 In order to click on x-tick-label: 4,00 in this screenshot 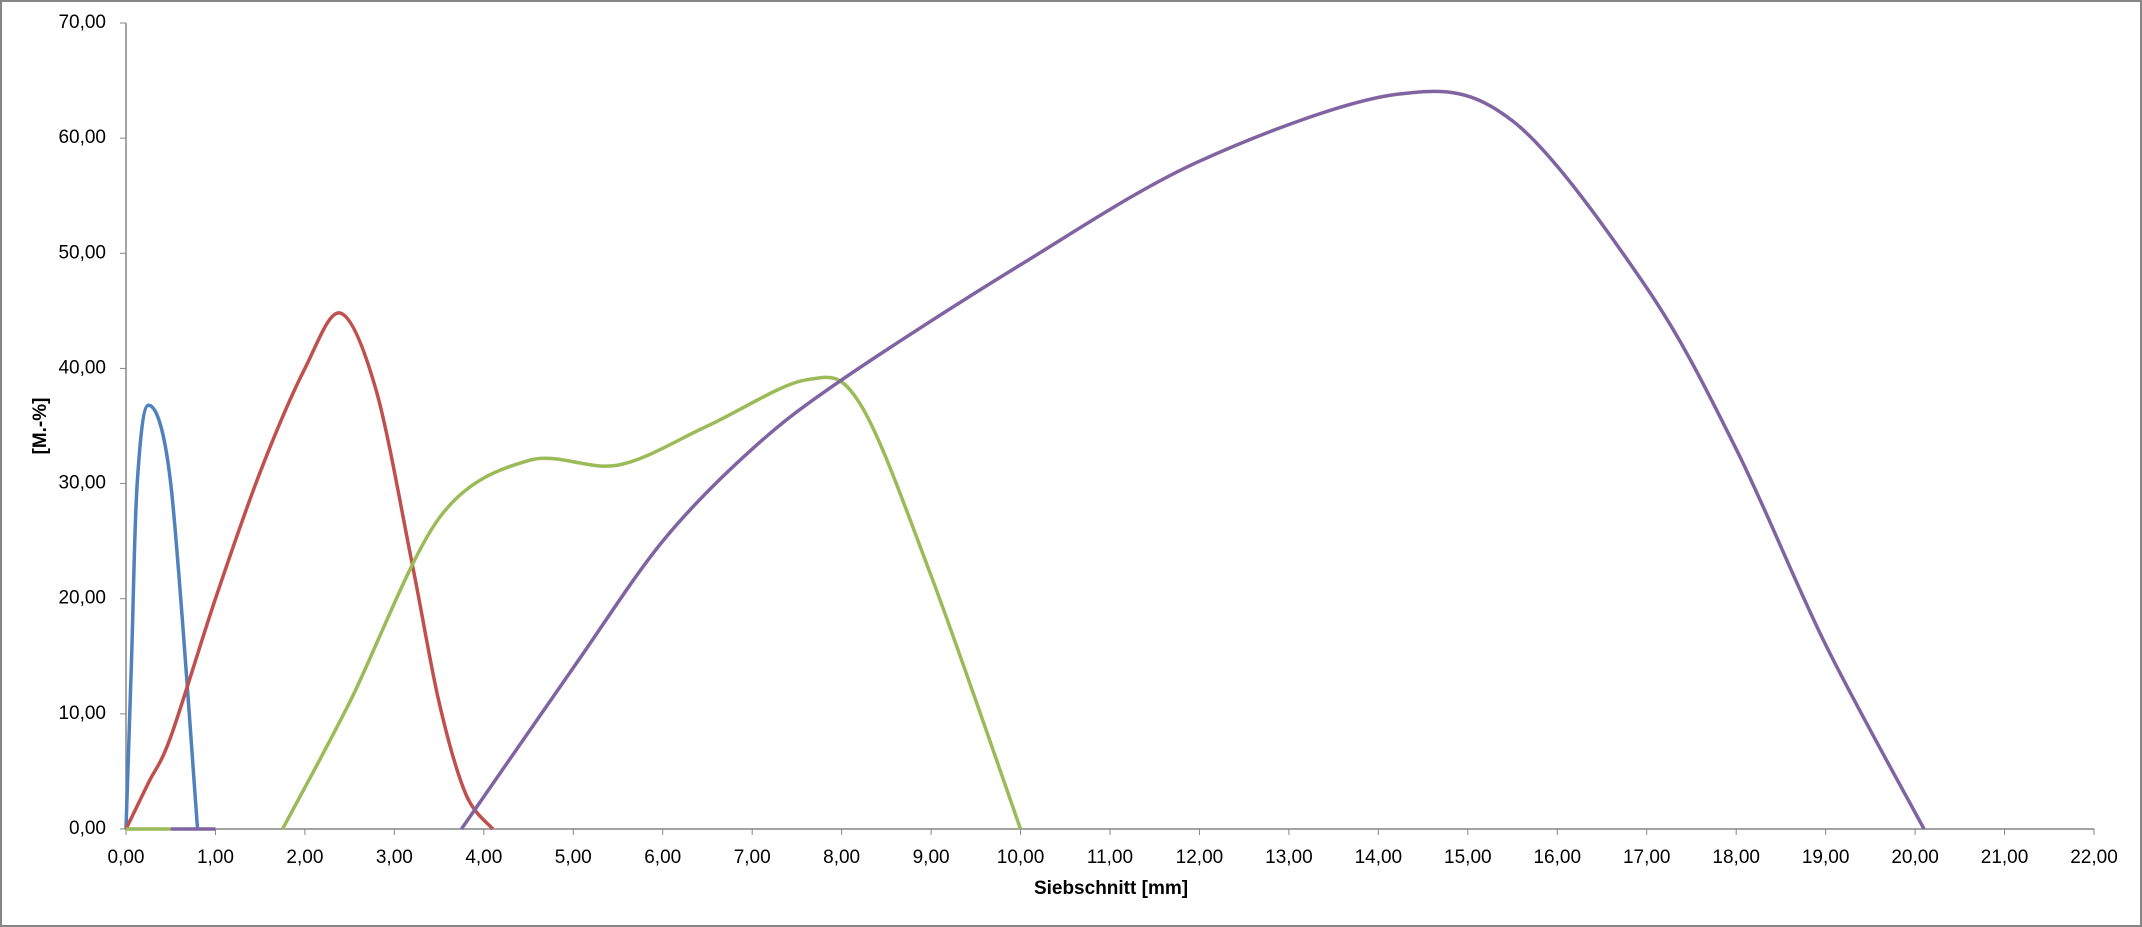, I will do `click(483, 857)`.